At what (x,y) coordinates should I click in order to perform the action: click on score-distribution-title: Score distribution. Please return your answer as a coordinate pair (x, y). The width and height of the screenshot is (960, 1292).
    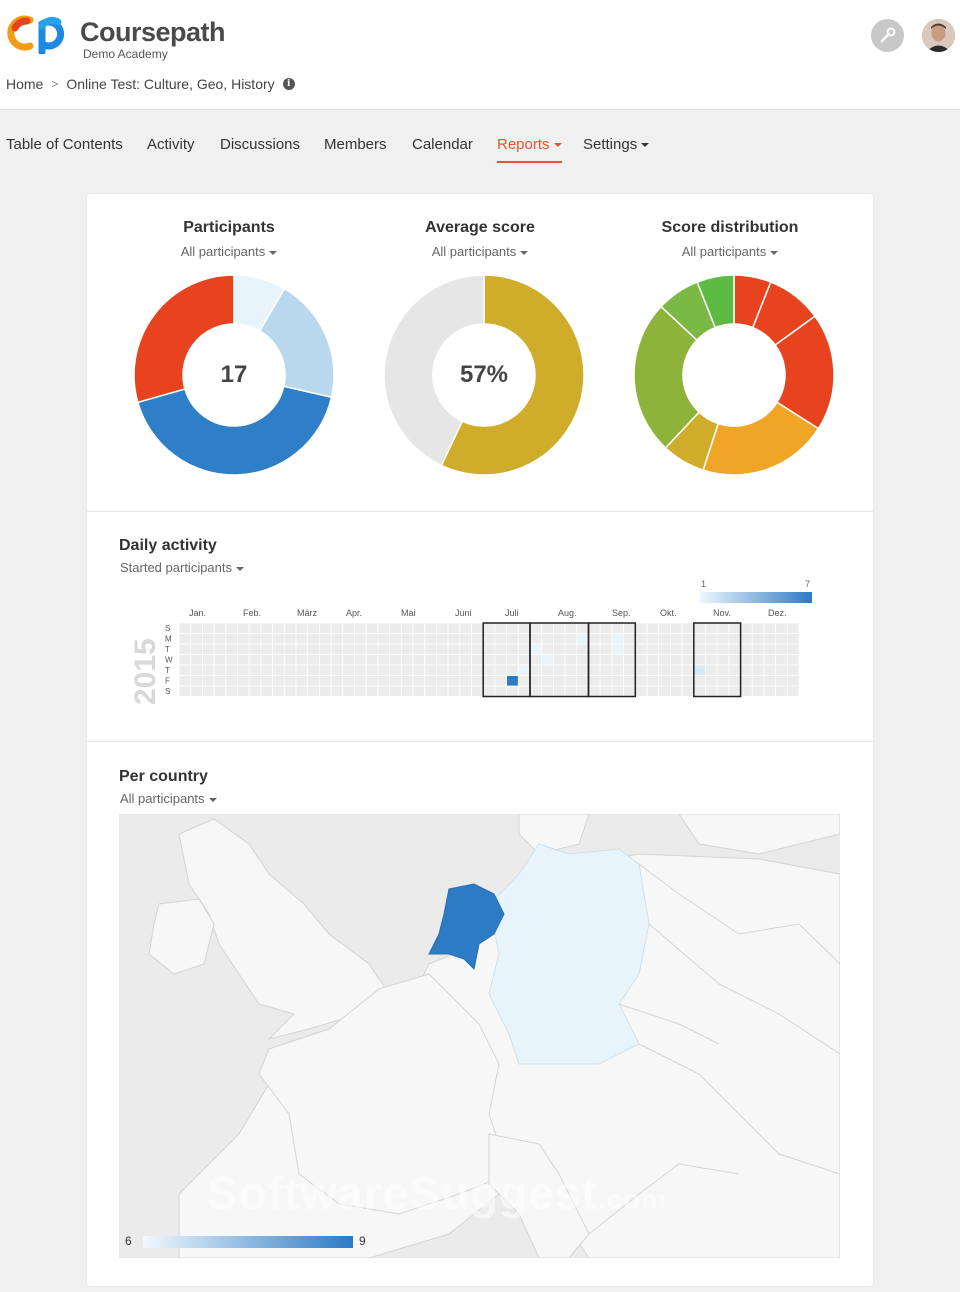
    Looking at the image, I should click on (730, 227).